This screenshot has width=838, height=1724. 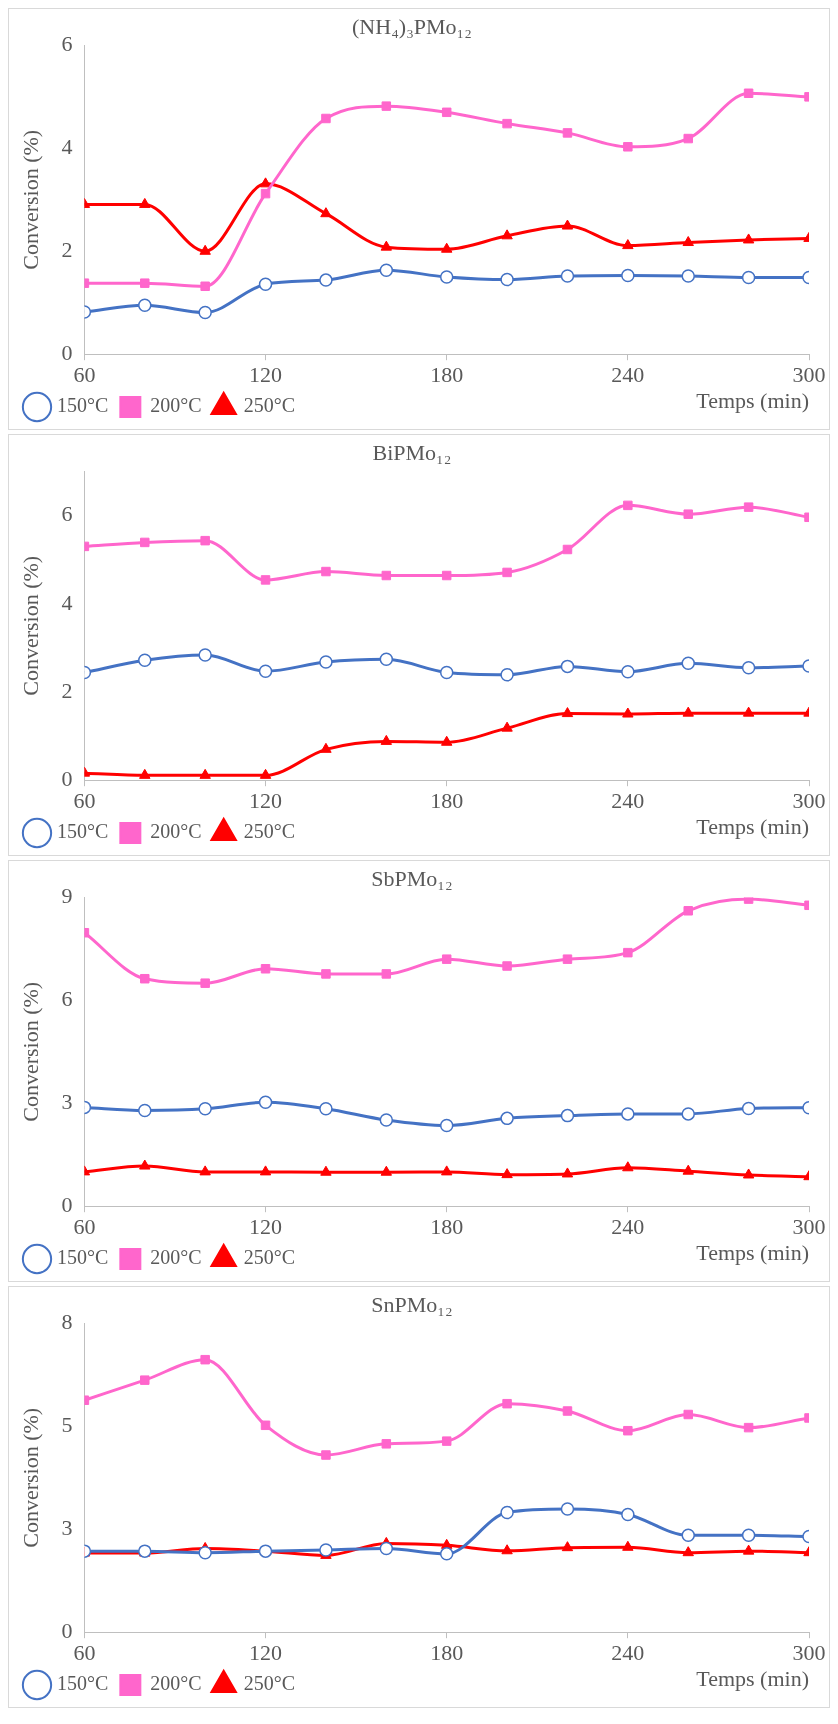 I want to click on legend-label: 250°C, so click(x=269, y=831).